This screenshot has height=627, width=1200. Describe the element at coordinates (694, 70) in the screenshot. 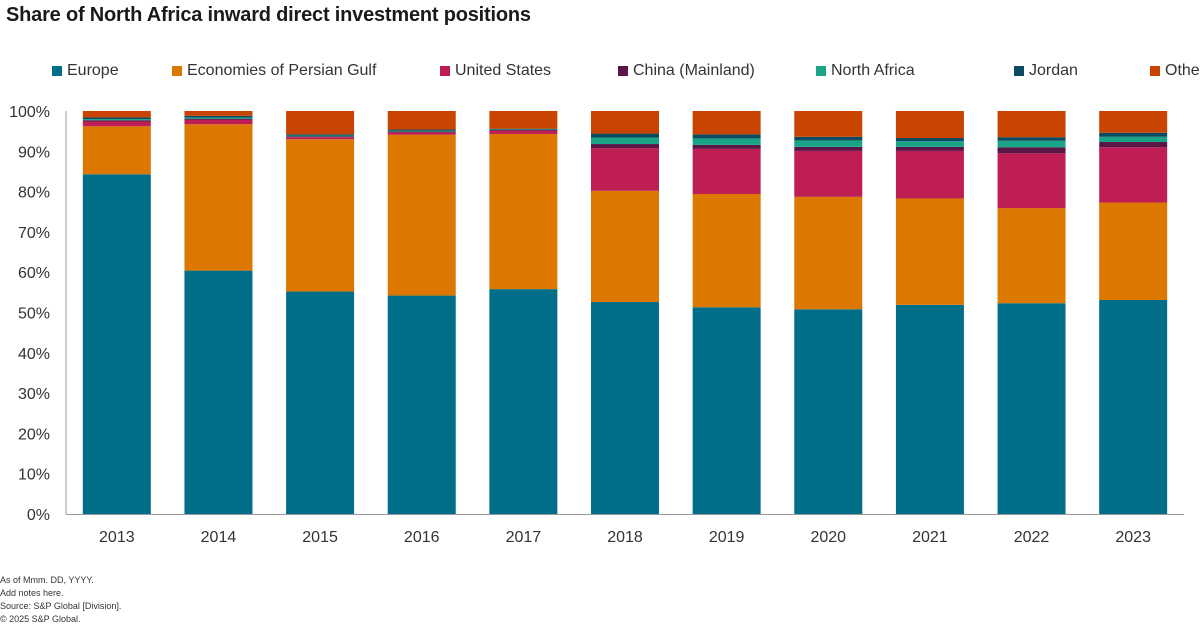

I see `legend-label: China (Mainland)` at that location.